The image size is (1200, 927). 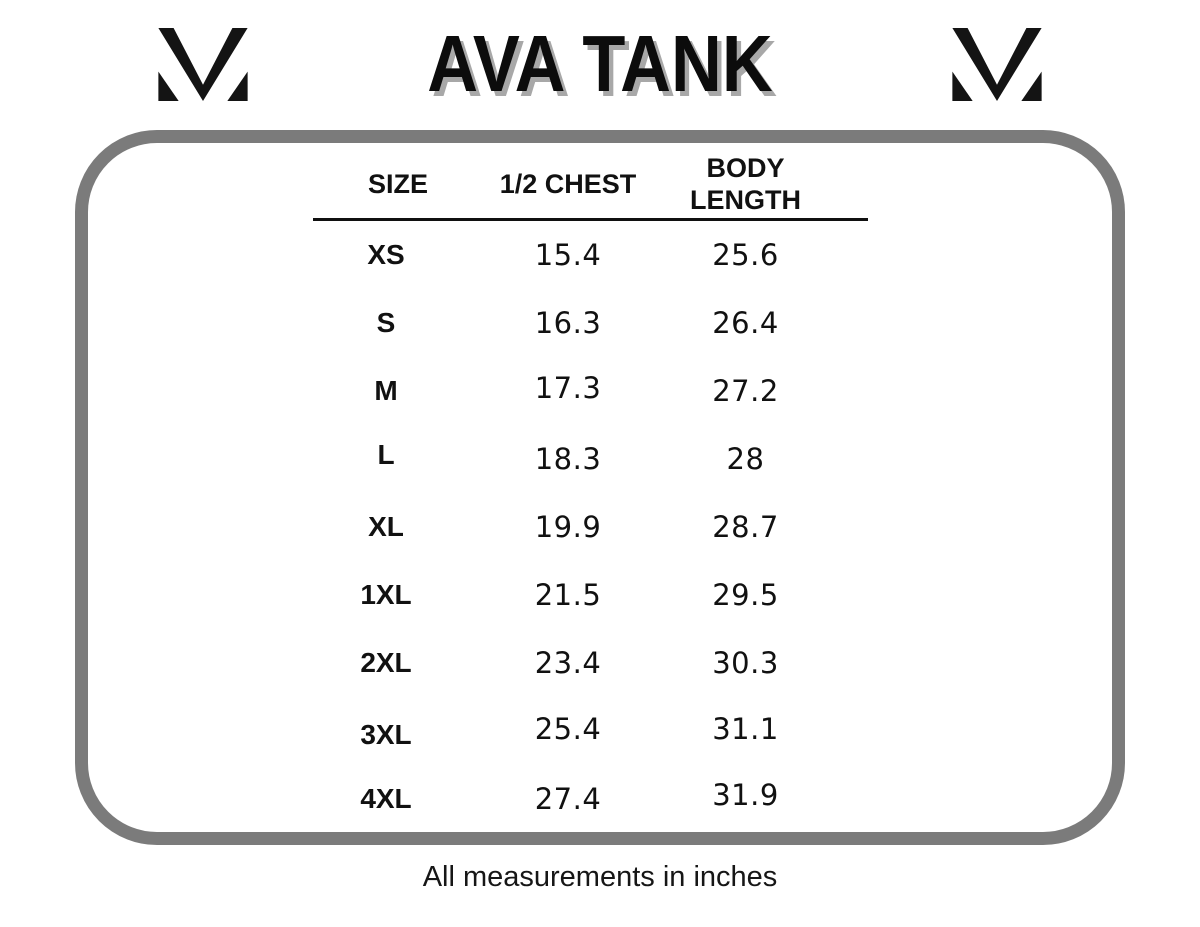 What do you see at coordinates (745, 323) in the screenshot?
I see `body-length-cell: 26.4` at bounding box center [745, 323].